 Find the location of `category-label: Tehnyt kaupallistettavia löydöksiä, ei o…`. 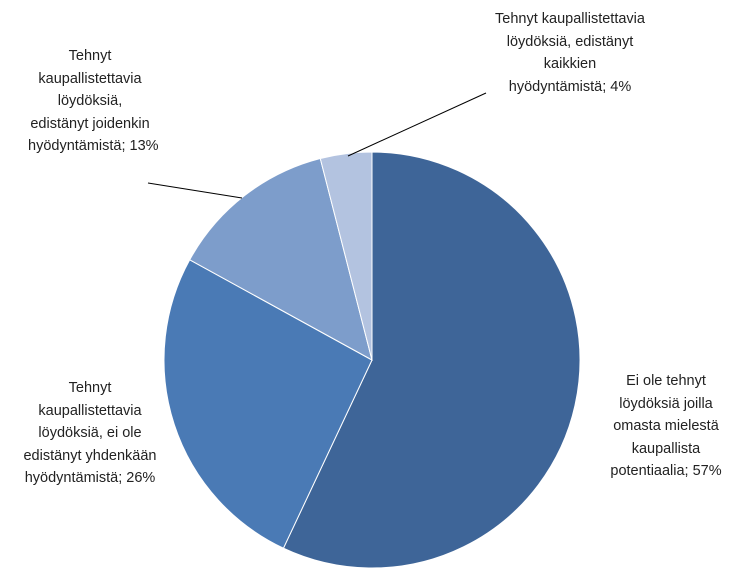

category-label: Tehnyt kaupallistettavia löydöksiä, ei o… is located at coordinates (90, 433).